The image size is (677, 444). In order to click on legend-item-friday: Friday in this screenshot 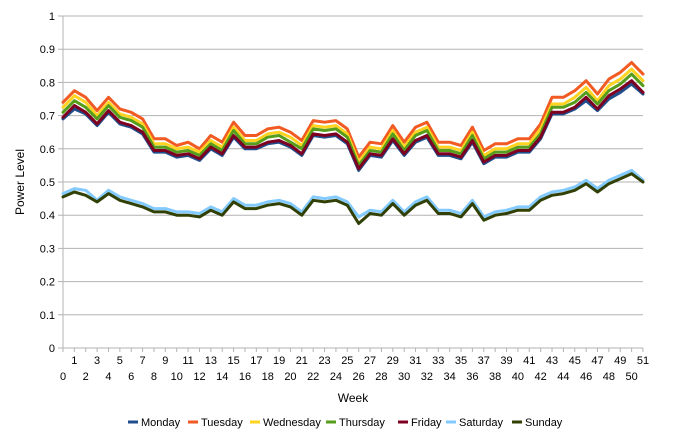, I will do `click(420, 423)`.